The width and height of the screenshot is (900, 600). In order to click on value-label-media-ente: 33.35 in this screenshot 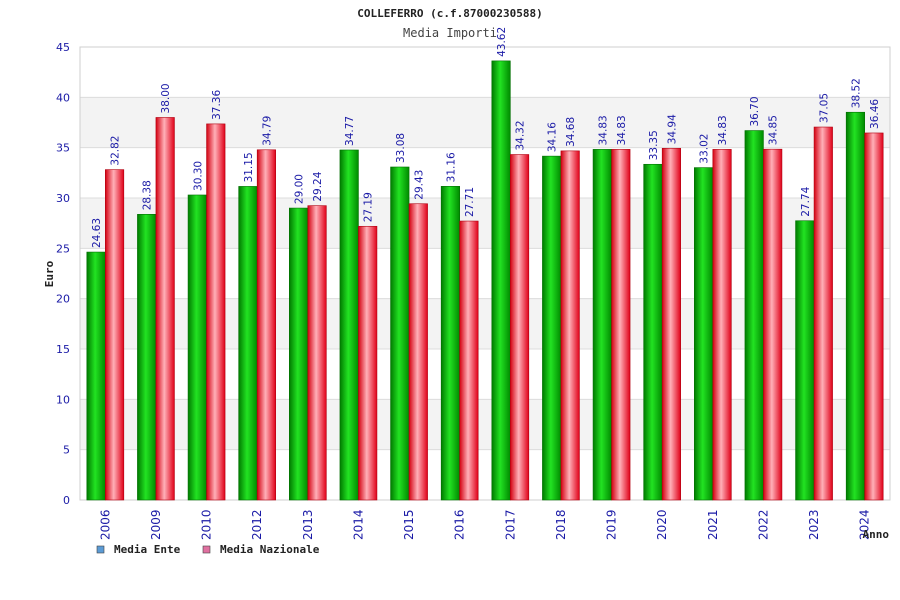, I will do `click(654, 145)`.